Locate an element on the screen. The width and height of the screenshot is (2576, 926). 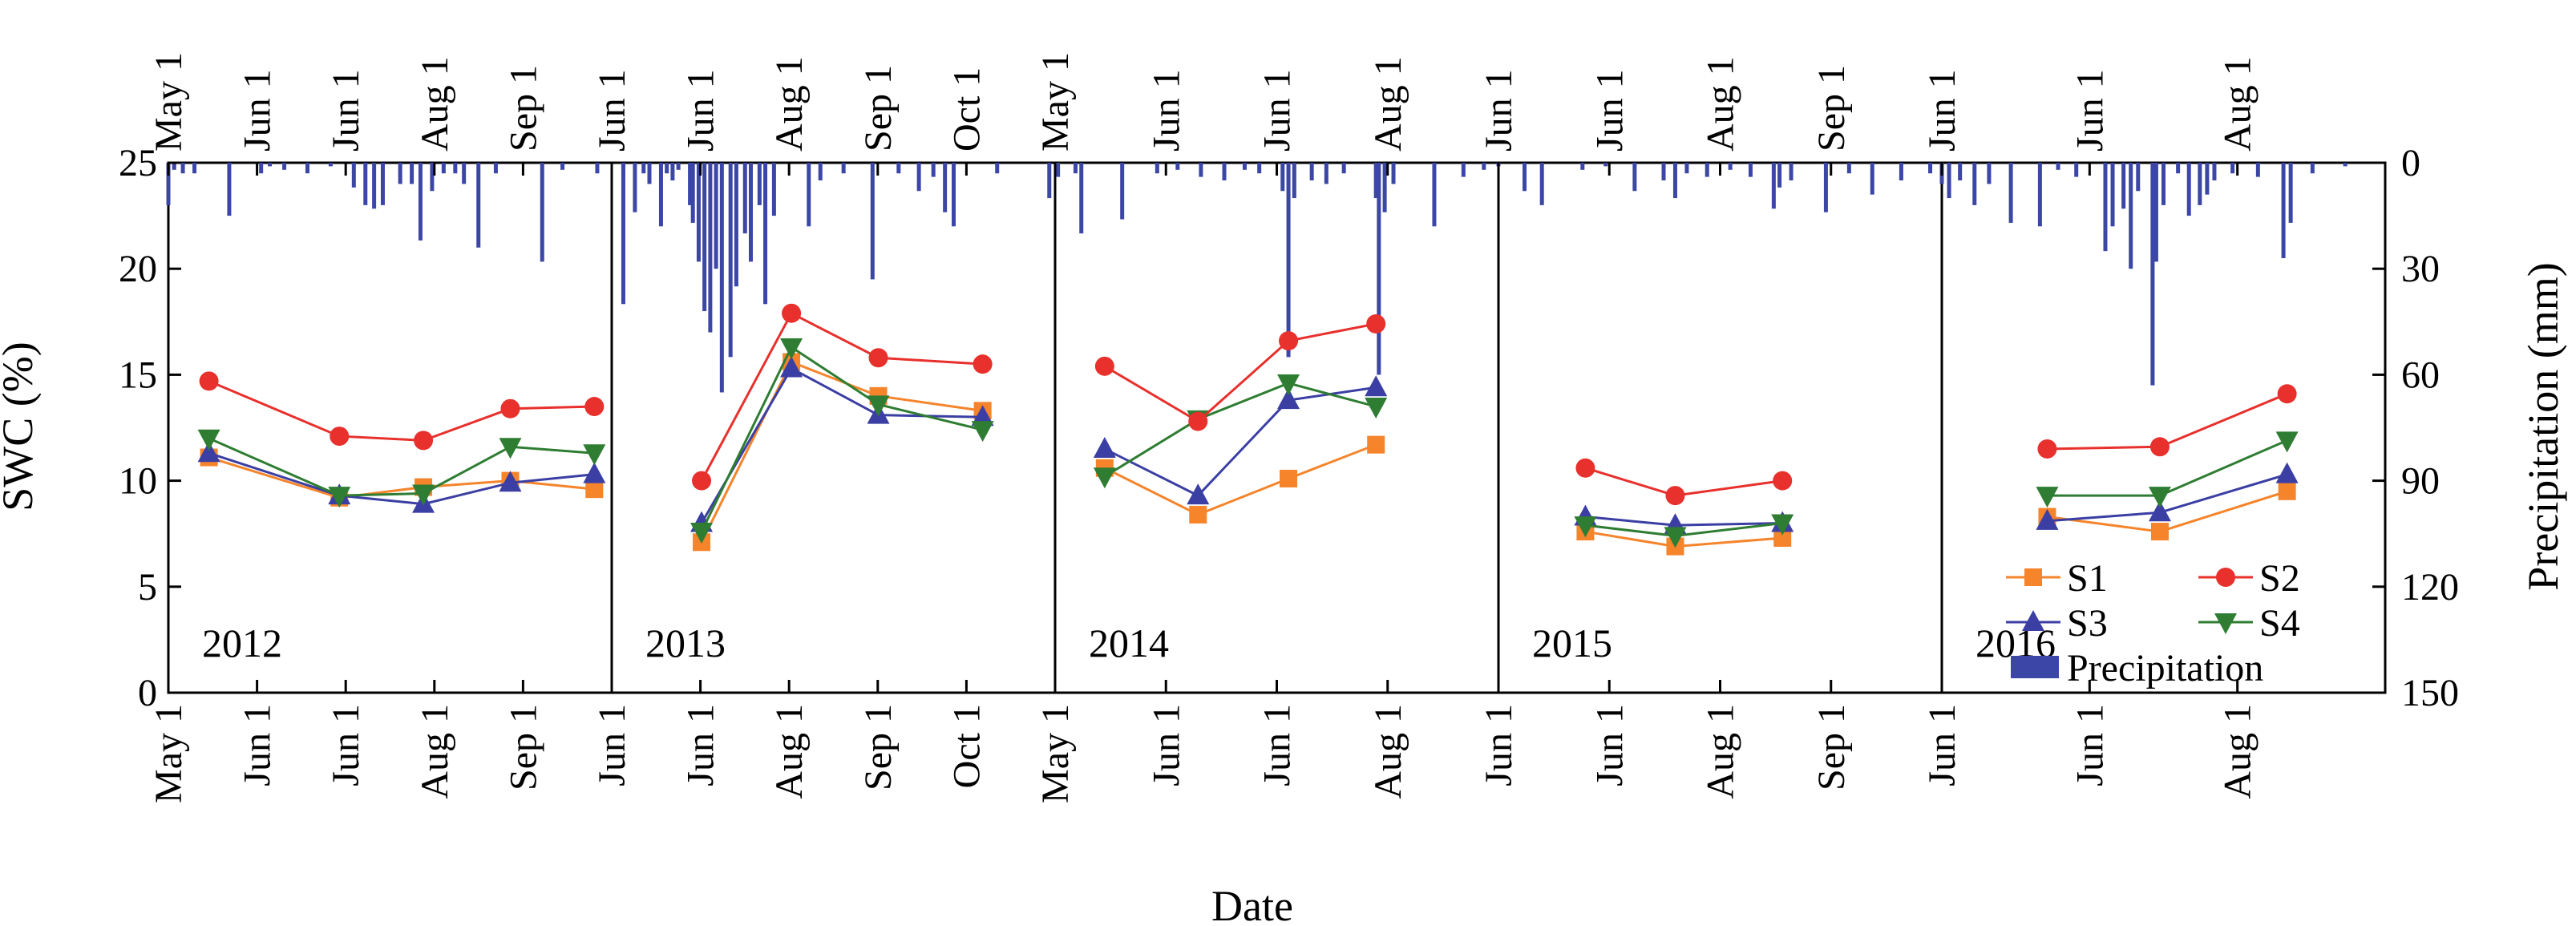
series-line-S3 is located at coordinates (1684, 521).